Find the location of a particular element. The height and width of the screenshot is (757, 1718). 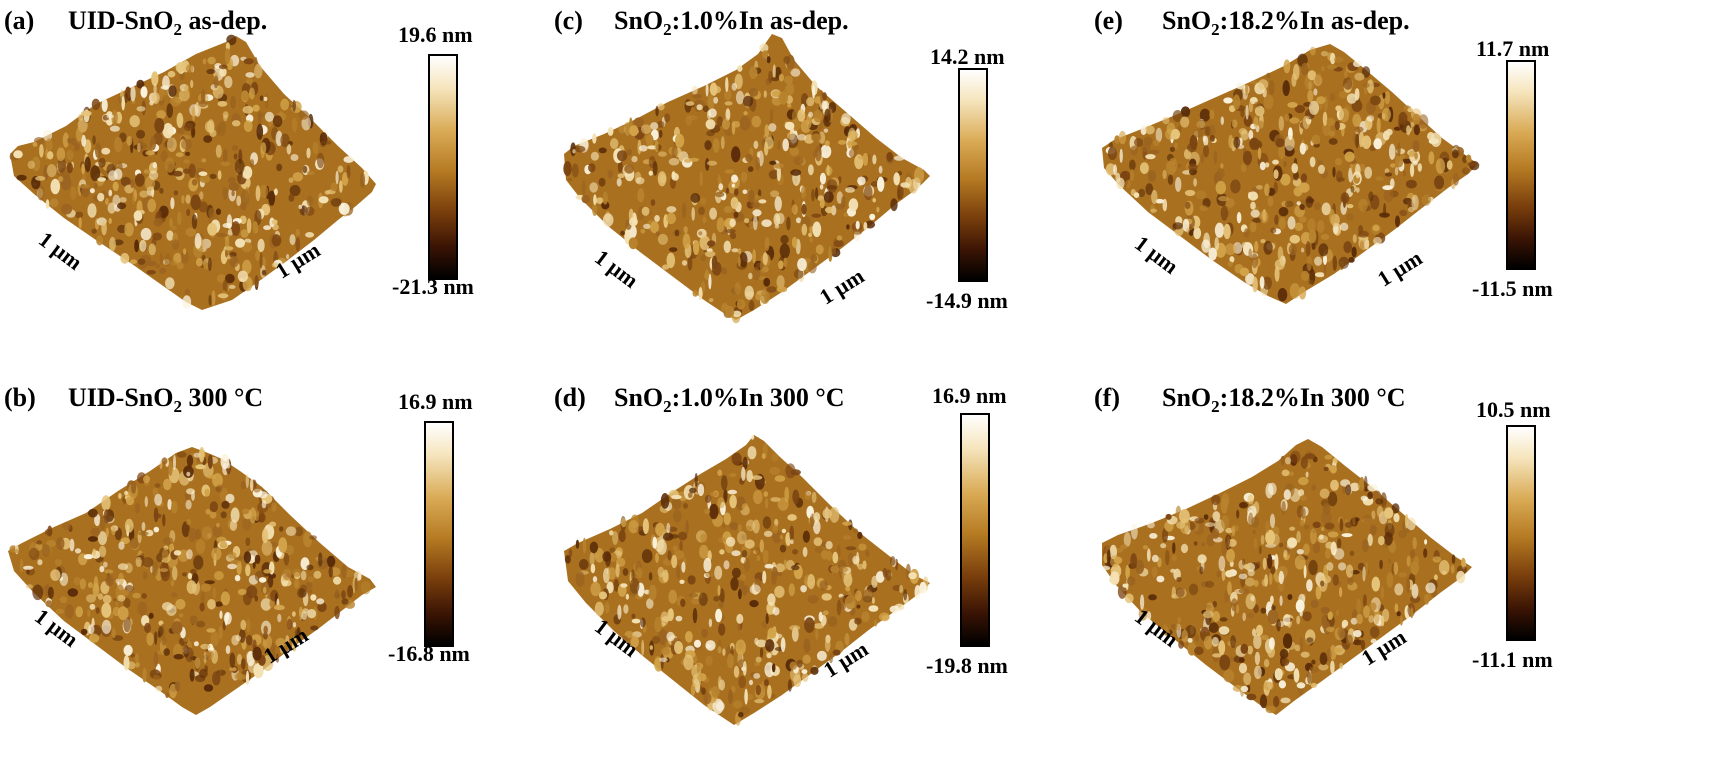

title-rest: 300 °C is located at coordinates (222, 397).